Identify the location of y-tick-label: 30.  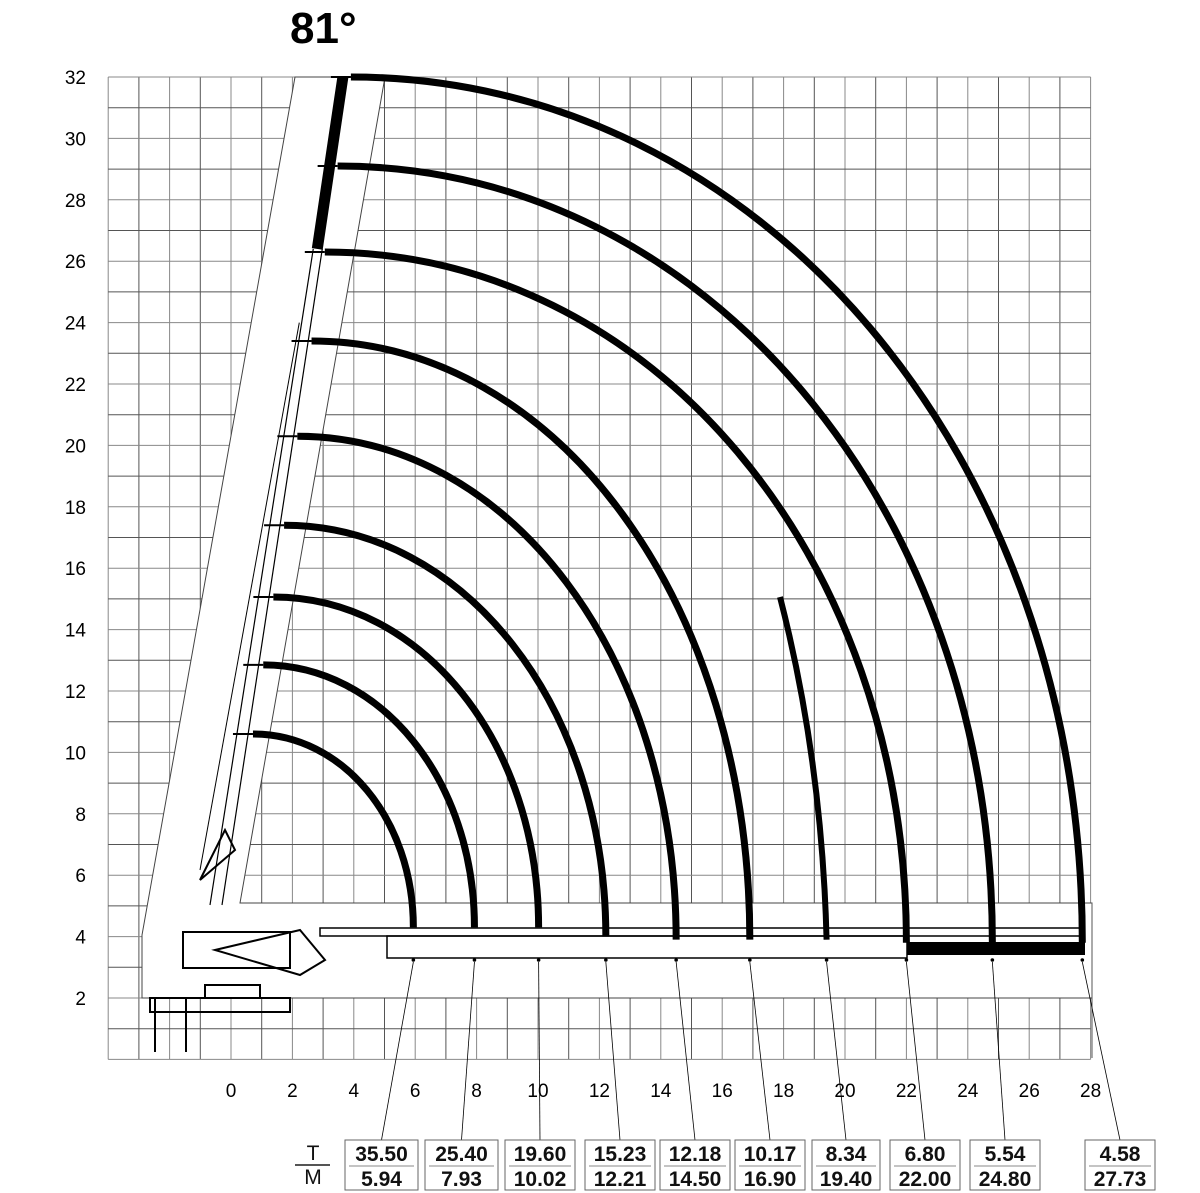
(75, 139).